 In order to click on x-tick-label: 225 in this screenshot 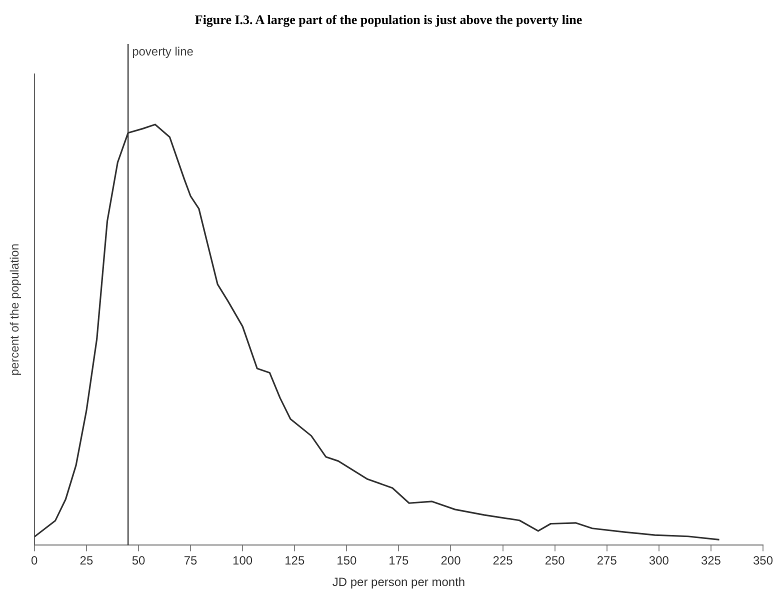, I will do `click(503, 561)`.